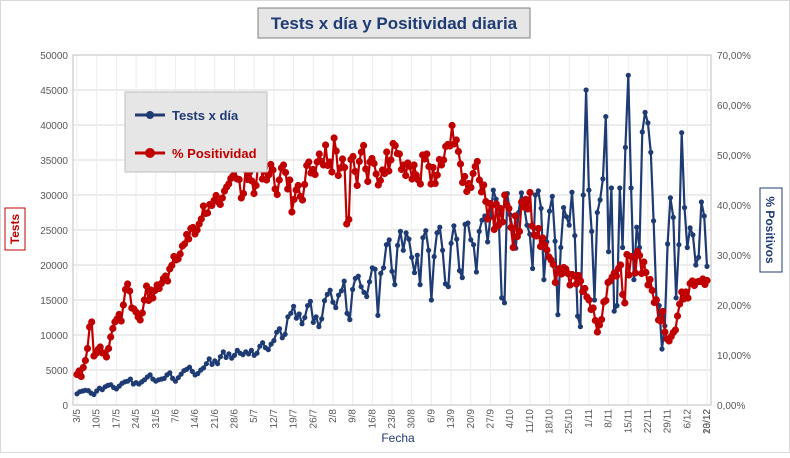 This screenshot has height=458, width=790. What do you see at coordinates (731, 406) in the screenshot?
I see `y-right-tick-label: 0,00%` at bounding box center [731, 406].